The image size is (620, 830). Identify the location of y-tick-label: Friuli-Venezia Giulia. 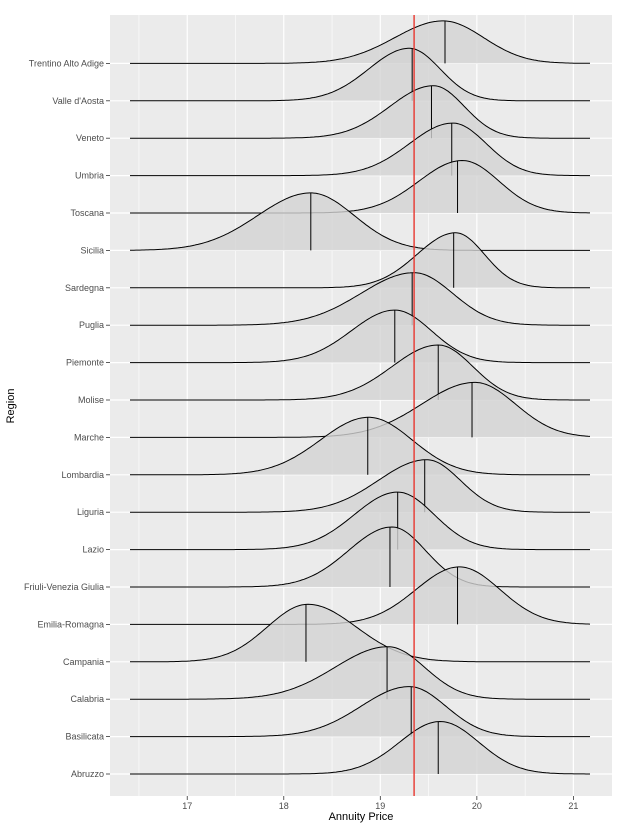
(64, 587).